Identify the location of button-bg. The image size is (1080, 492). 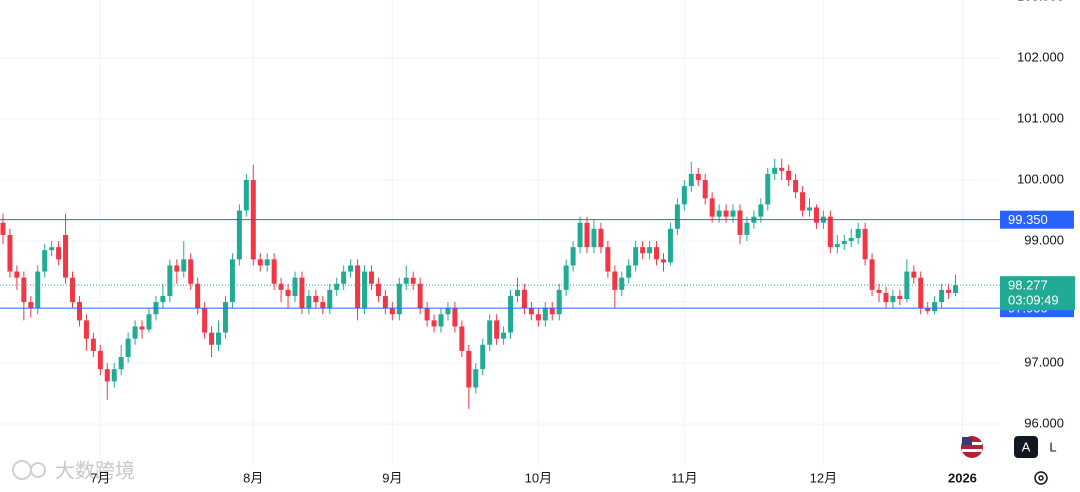
(1026, 447).